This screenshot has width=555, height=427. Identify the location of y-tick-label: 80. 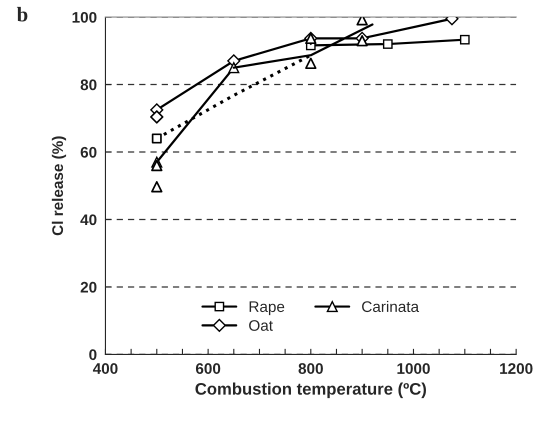
(88, 84).